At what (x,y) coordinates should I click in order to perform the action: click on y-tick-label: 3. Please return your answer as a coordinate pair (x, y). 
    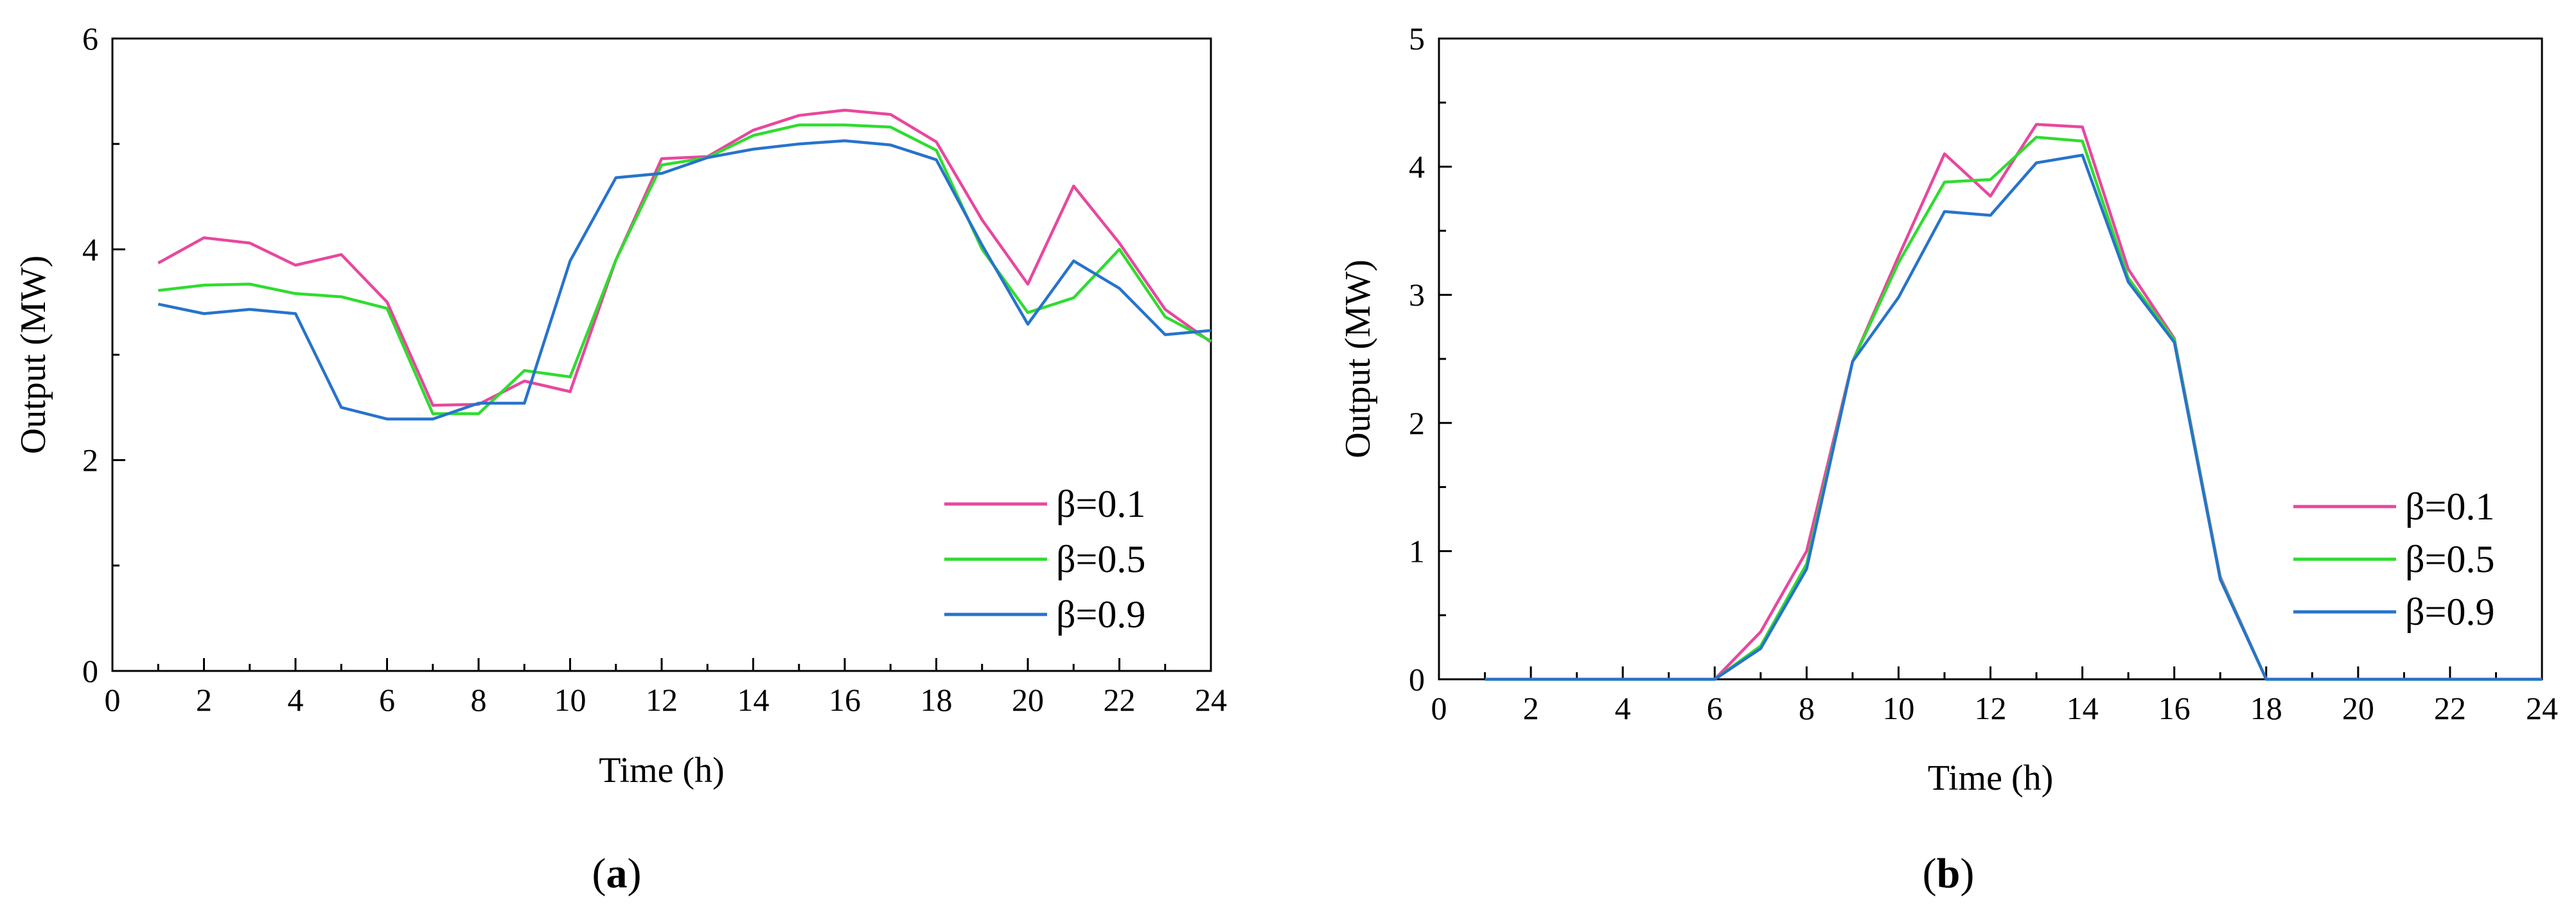
    Looking at the image, I should click on (1417, 295).